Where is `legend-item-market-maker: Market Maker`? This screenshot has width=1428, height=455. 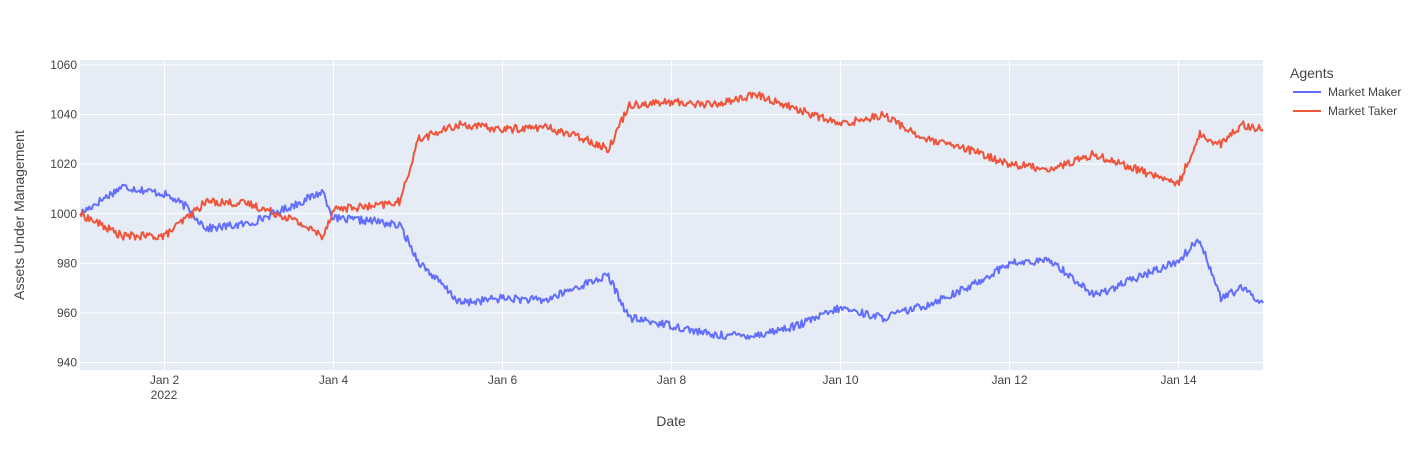
legend-item-market-maker: Market Maker is located at coordinates (1347, 92).